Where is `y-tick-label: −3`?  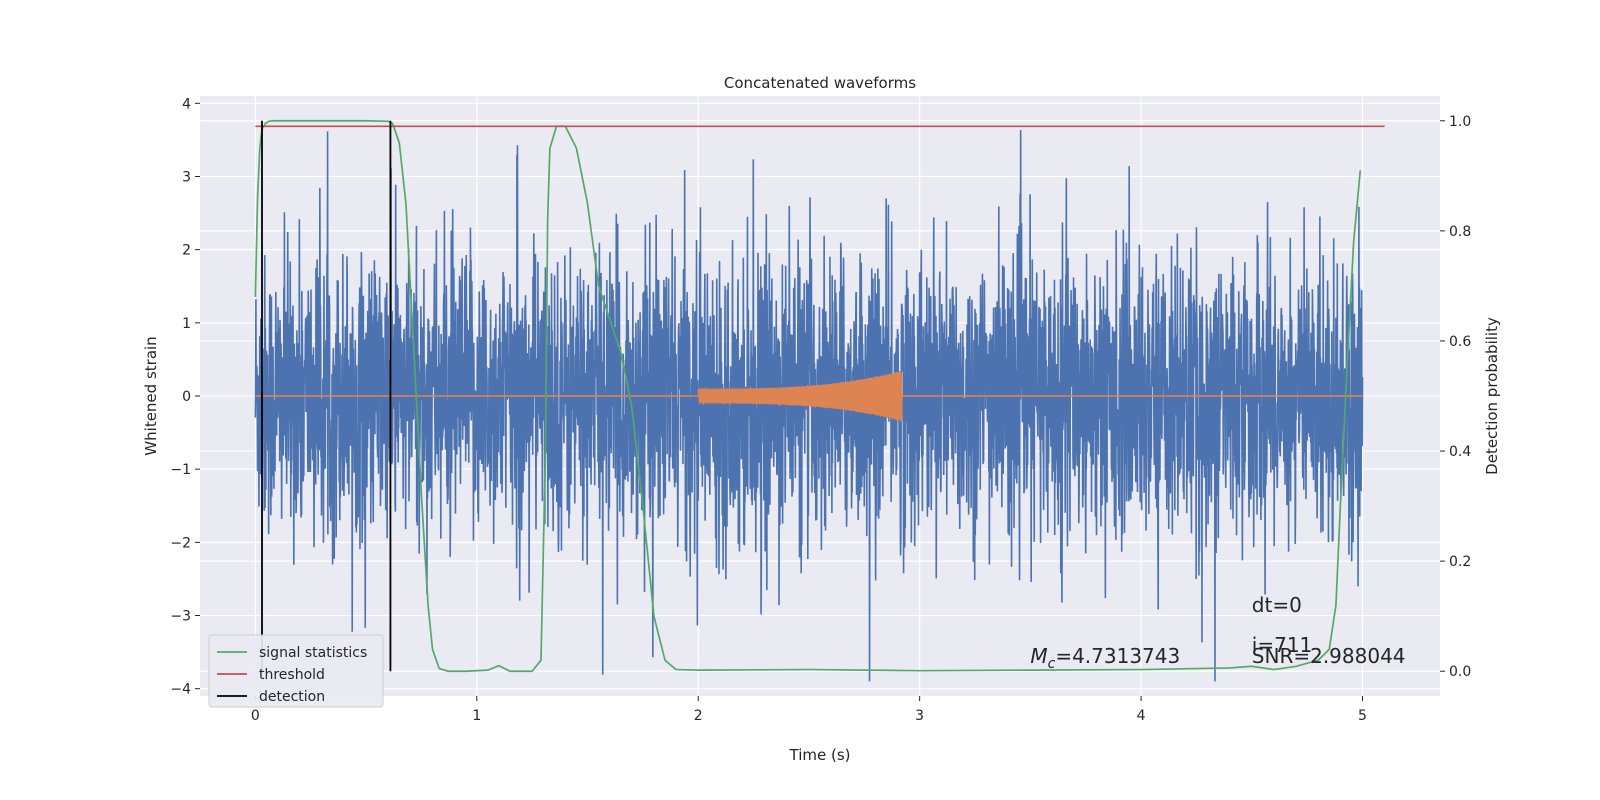 y-tick-label: −3 is located at coordinates (180, 617).